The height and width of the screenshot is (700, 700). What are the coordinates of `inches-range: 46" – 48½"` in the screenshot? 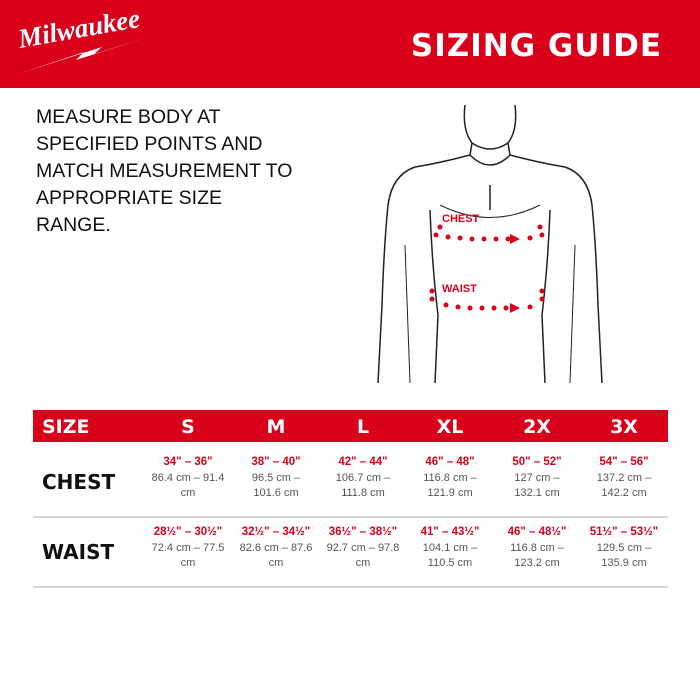 It's located at (537, 532).